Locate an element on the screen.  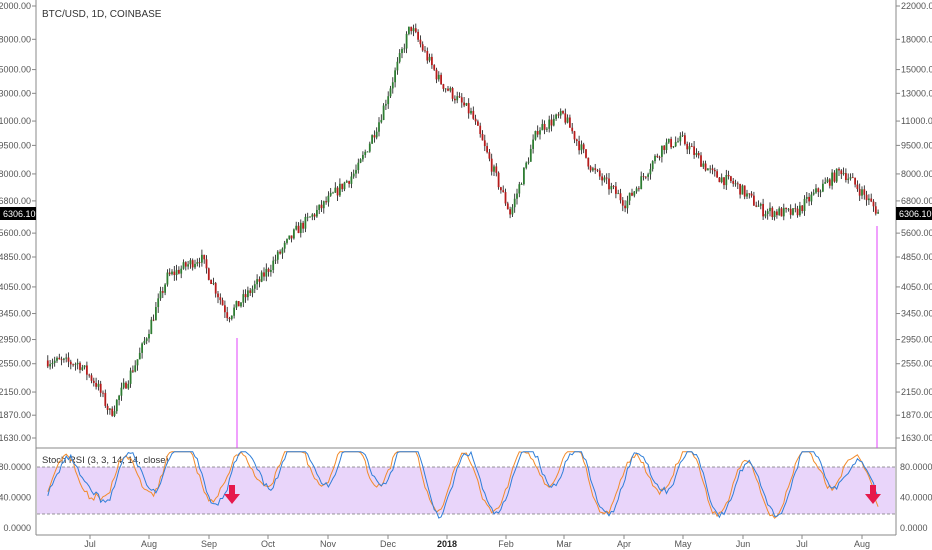
price-tick-label-right: 18000.00 is located at coordinates (916, 39).